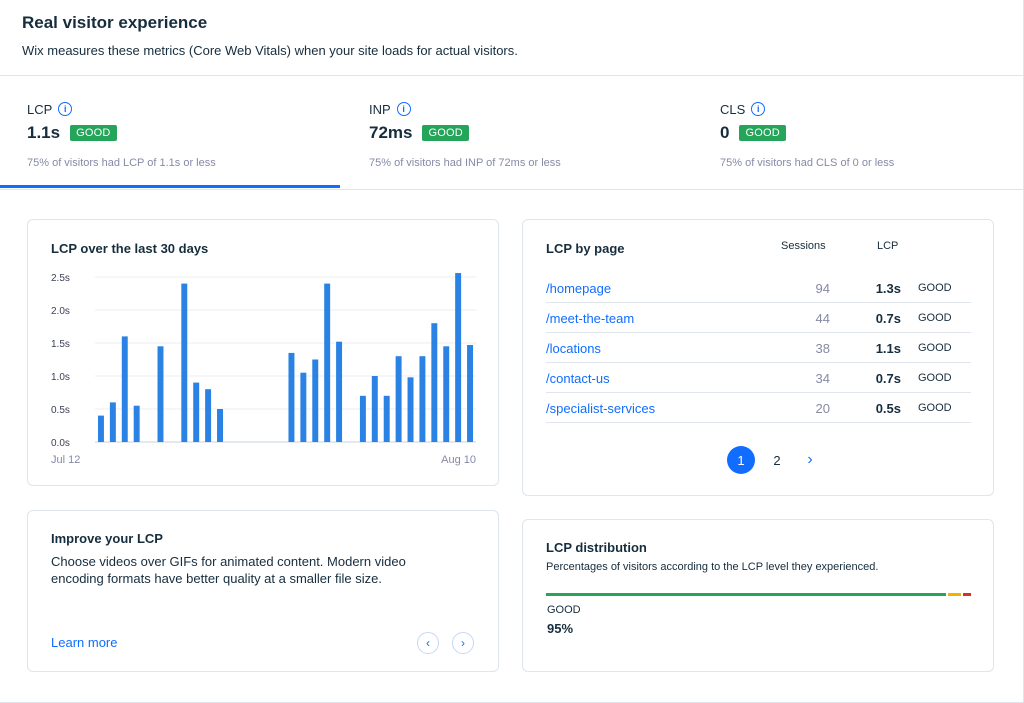  I want to click on table-row: /meet-the-team 44 0.7s GOOD, so click(758, 318).